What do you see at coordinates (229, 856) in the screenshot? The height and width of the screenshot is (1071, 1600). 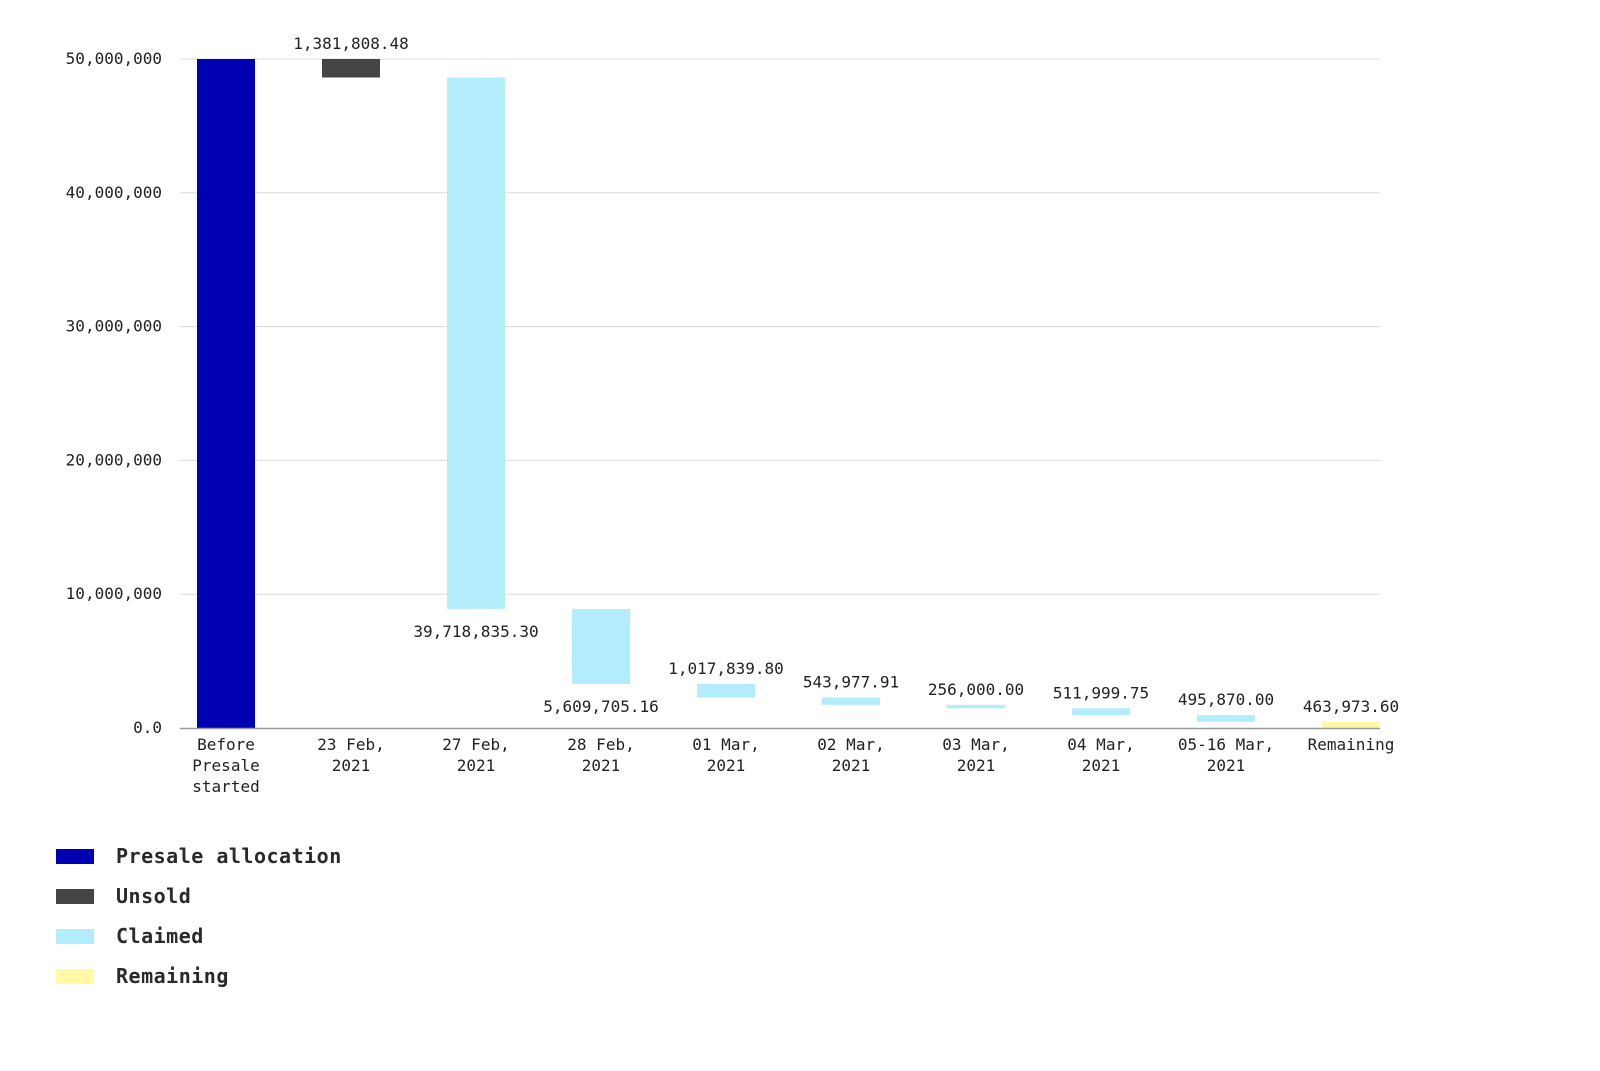 I see `legend-label-presale: Presale allocation` at bounding box center [229, 856].